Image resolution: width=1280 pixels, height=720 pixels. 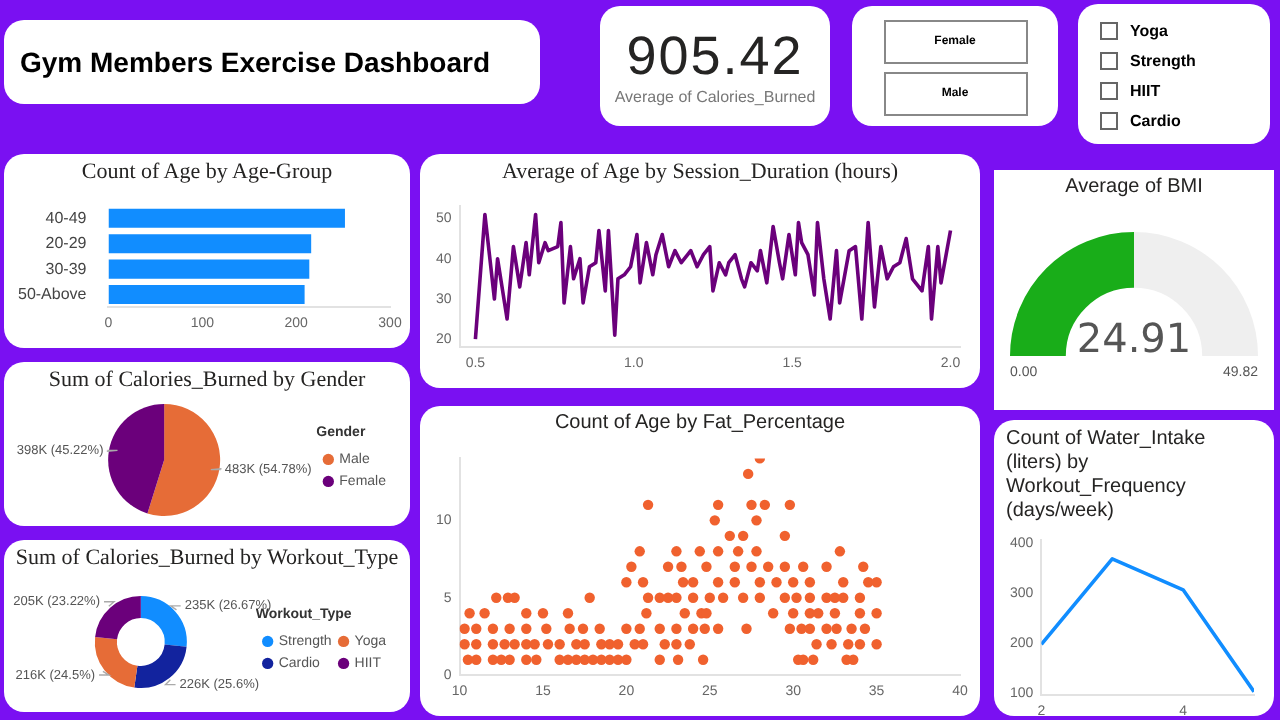 I want to click on chart-title: Count of Water_Intake (liters) by Workout_Frequency (days/week), so click(x=1106, y=475).